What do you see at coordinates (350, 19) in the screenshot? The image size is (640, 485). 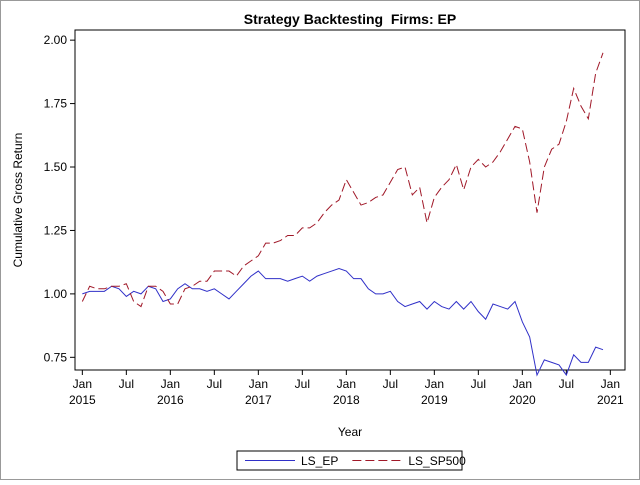 I see `chart-title: Strategy Backtesting Firms: EP` at bounding box center [350, 19].